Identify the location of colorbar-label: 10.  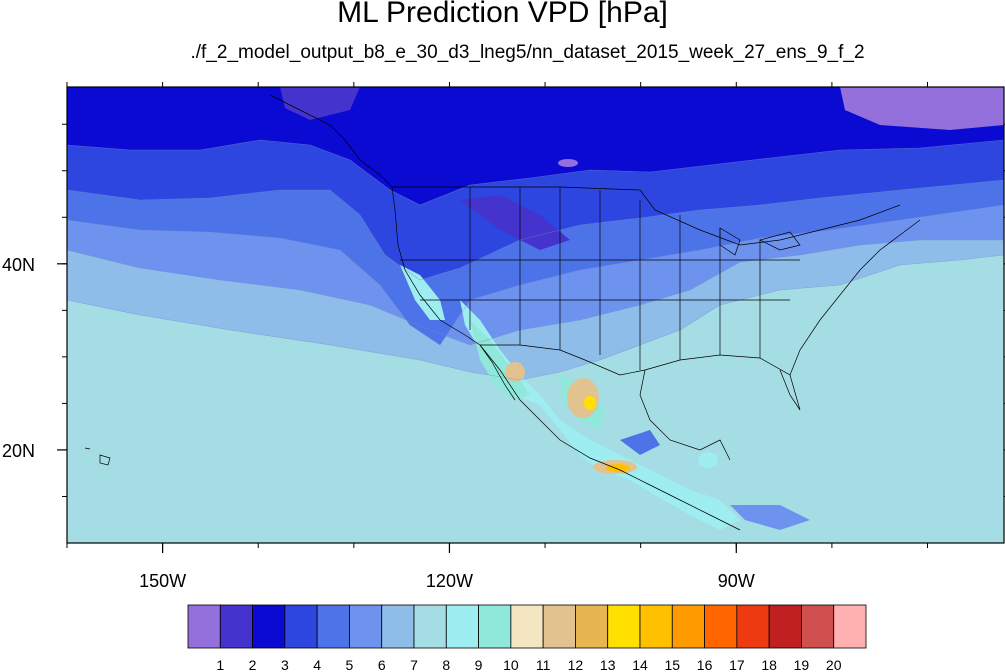
(511, 664).